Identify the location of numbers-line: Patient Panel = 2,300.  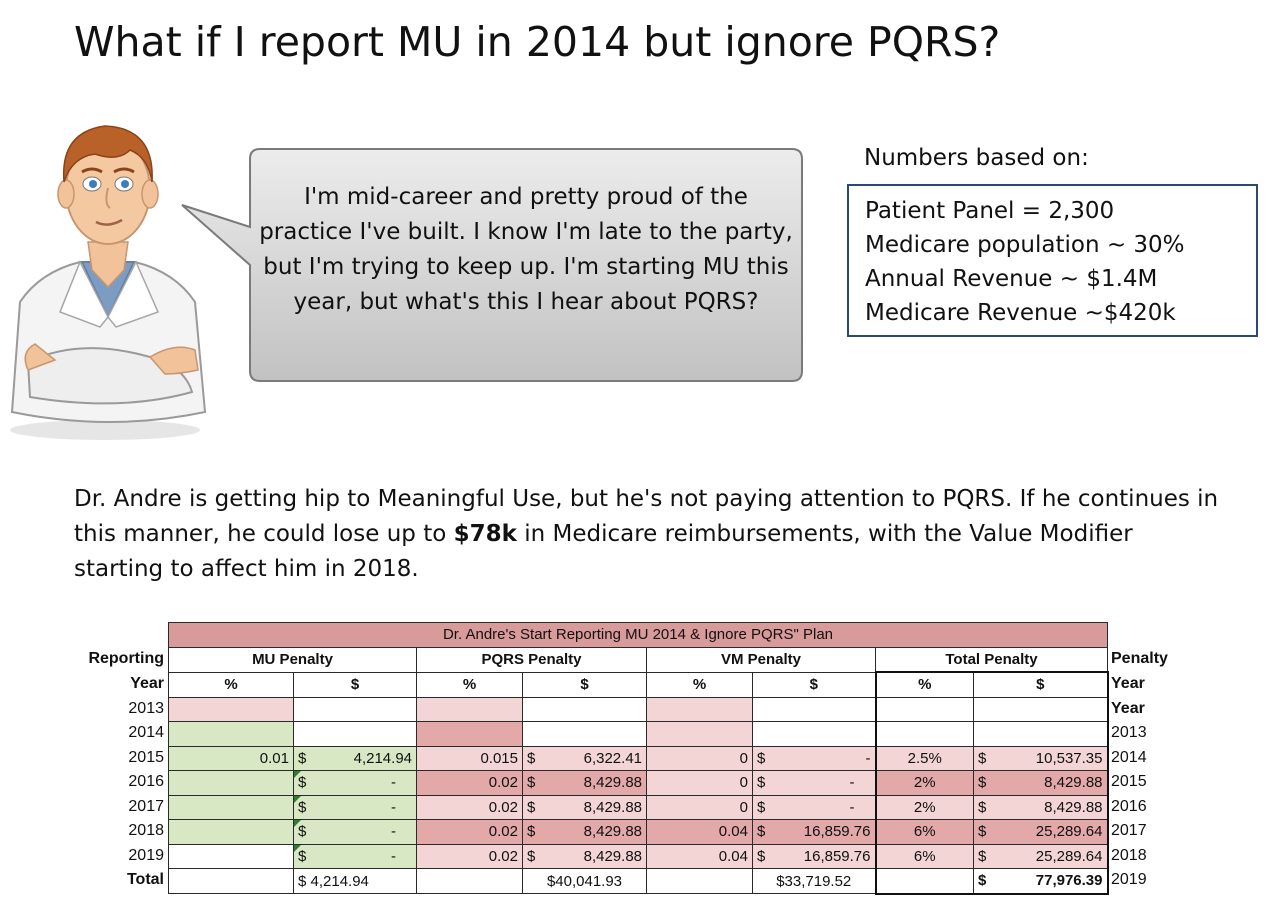
(990, 211).